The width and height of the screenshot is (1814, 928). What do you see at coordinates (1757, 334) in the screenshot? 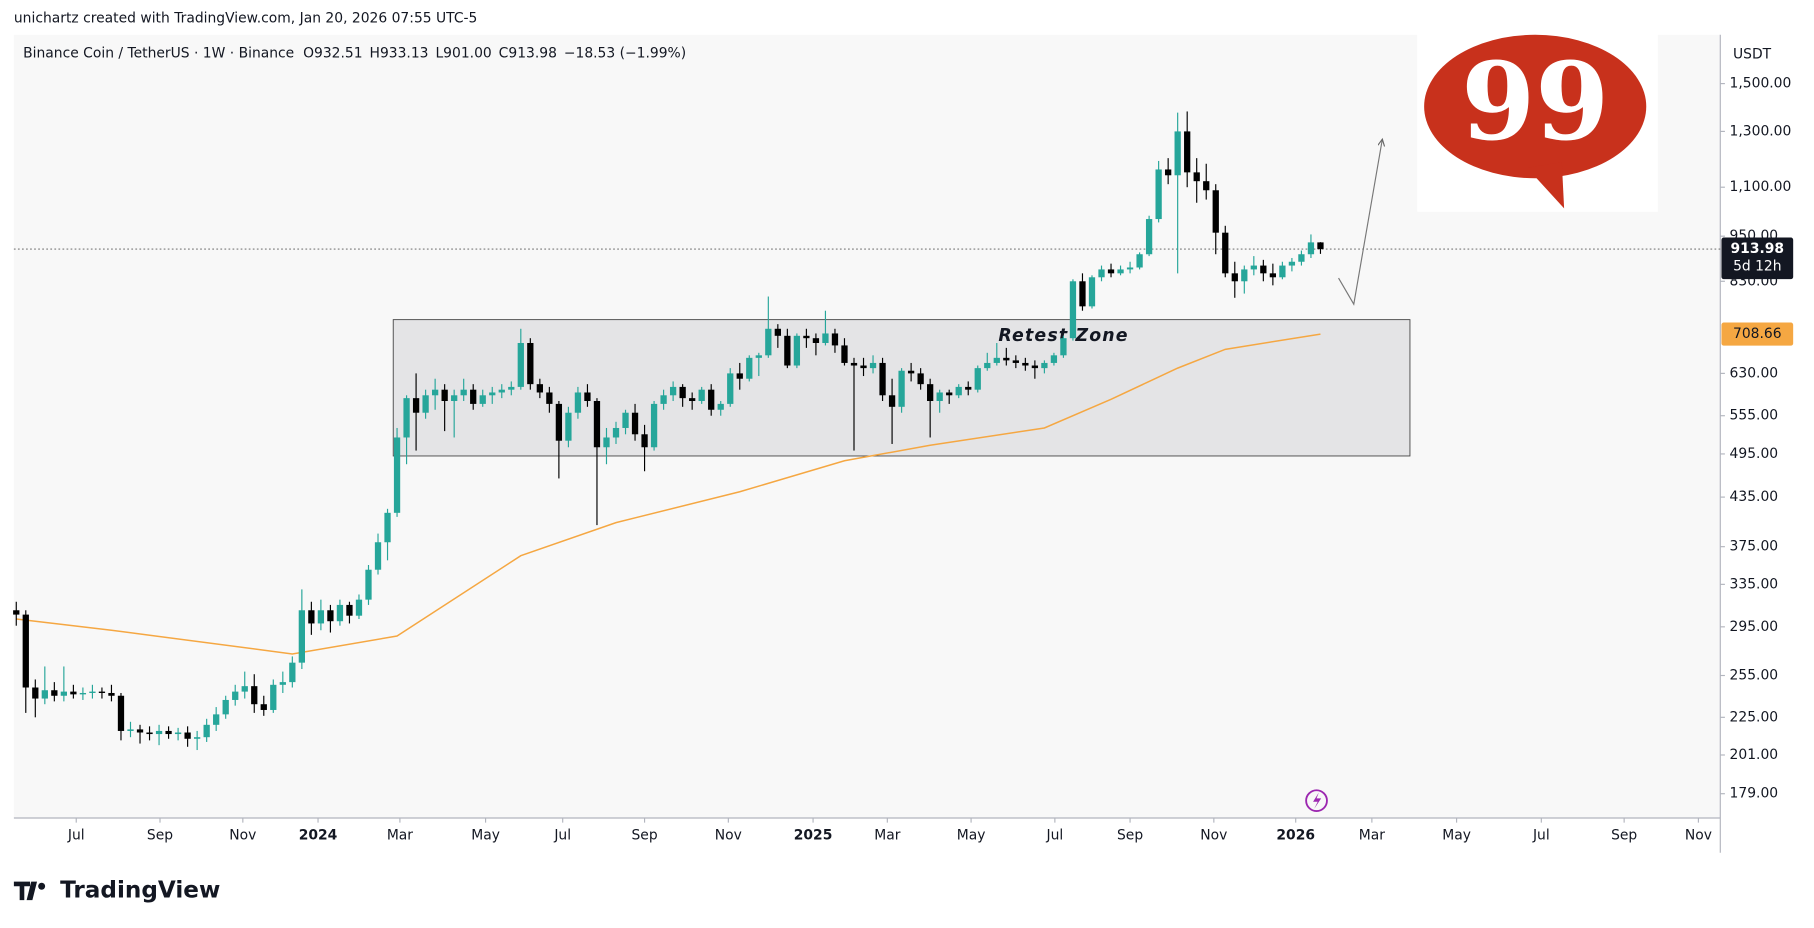
I see `ma-price-box` at bounding box center [1757, 334].